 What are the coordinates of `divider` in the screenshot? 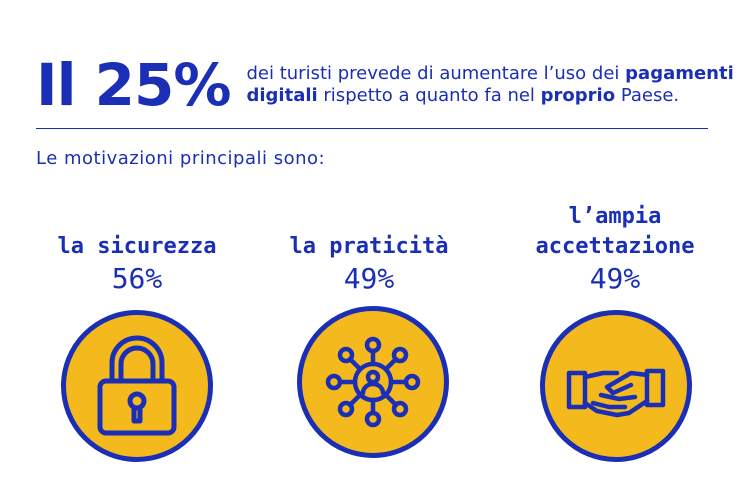 It's located at (372, 128).